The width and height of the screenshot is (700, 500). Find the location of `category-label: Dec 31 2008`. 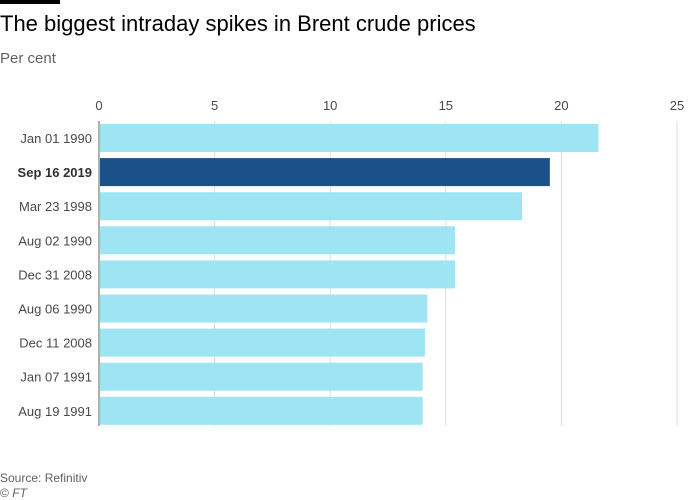

category-label: Dec 31 2008 is located at coordinates (55, 274).